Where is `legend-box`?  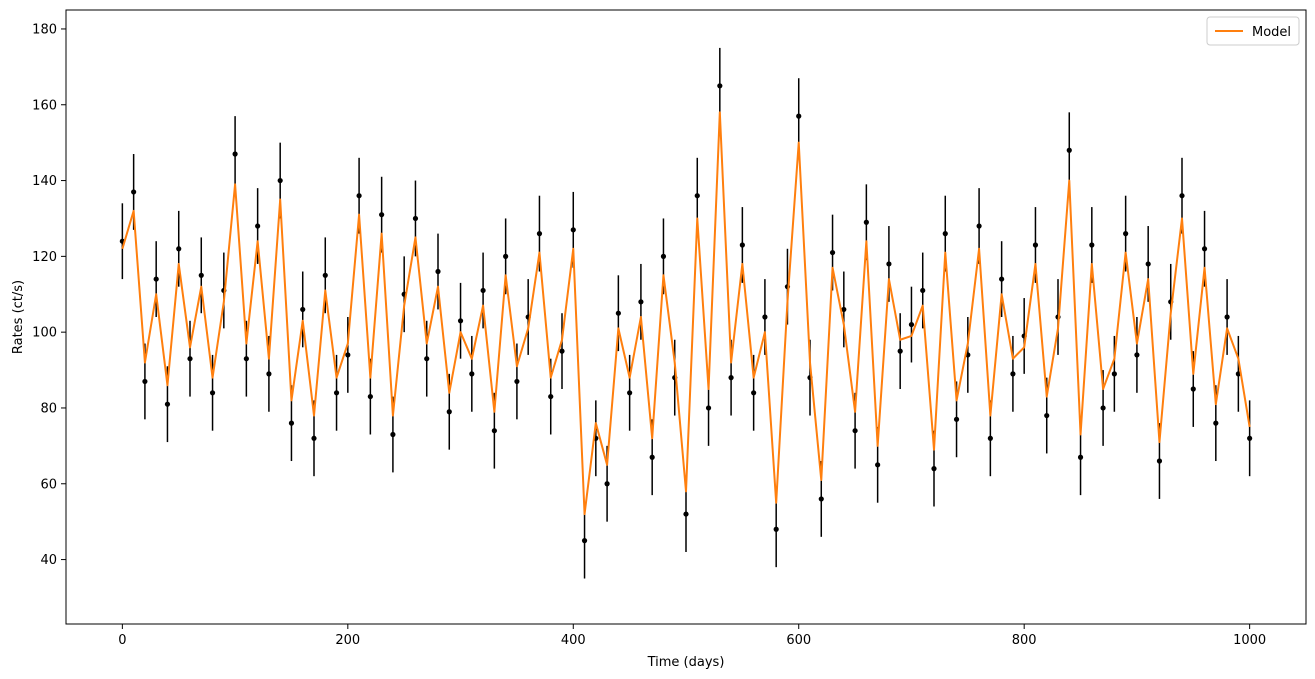 legend-box is located at coordinates (1253, 31).